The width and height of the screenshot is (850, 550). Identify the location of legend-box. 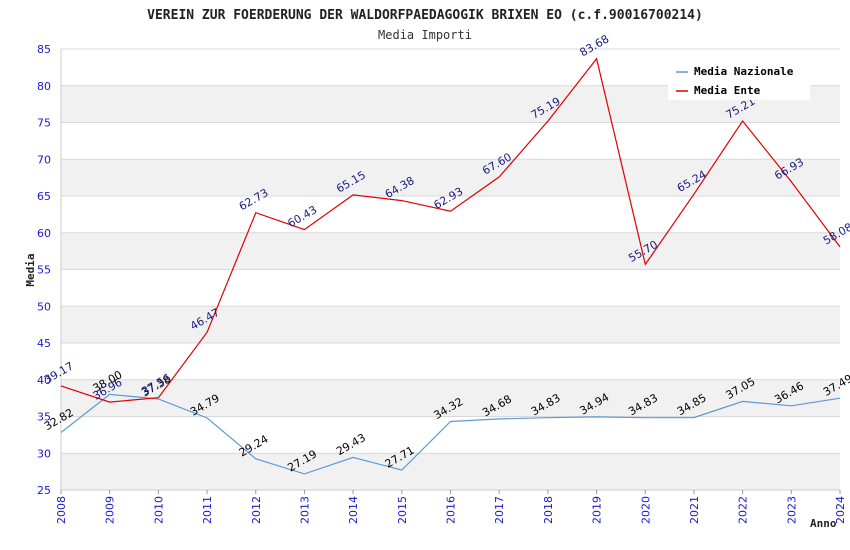
(739, 80).